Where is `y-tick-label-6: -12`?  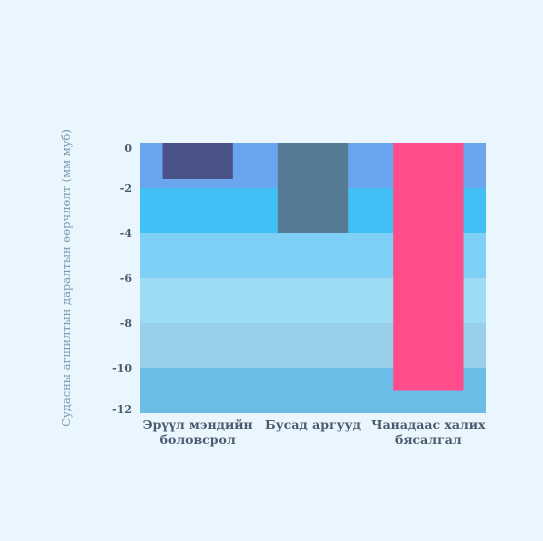 y-tick-label-6: -12 is located at coordinates (122, 409).